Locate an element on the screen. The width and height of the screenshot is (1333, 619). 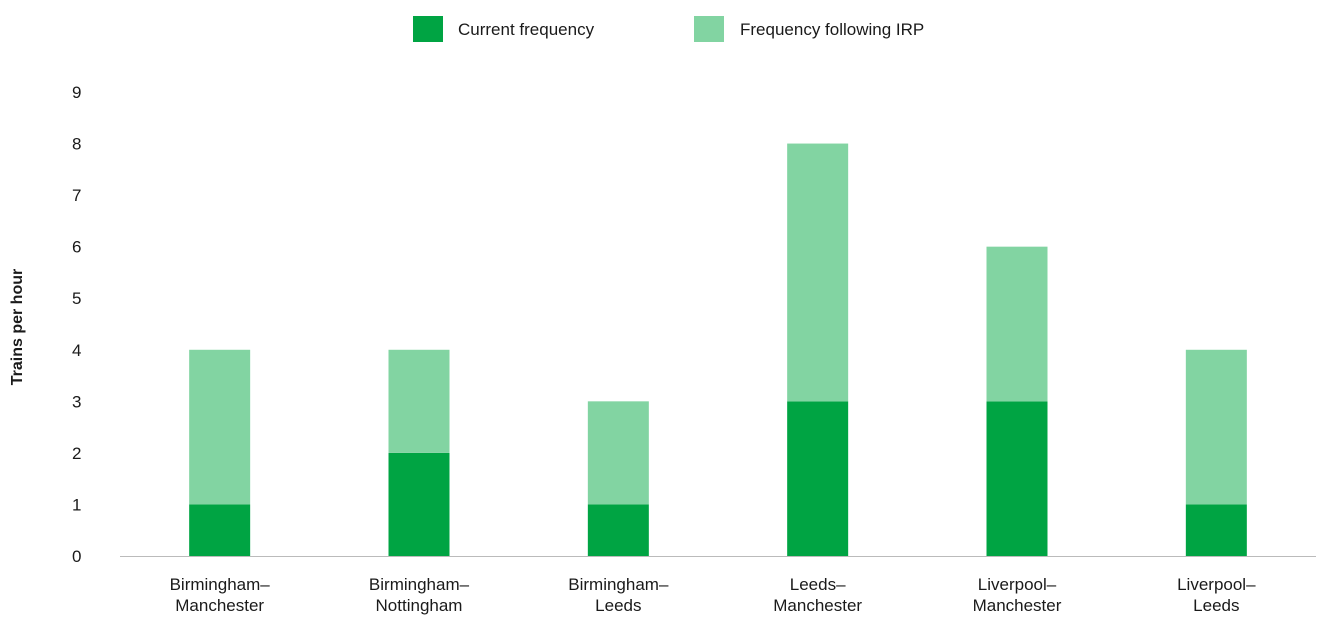
x-tick-label: Liverpool– Leeds is located at coordinates (1216, 595).